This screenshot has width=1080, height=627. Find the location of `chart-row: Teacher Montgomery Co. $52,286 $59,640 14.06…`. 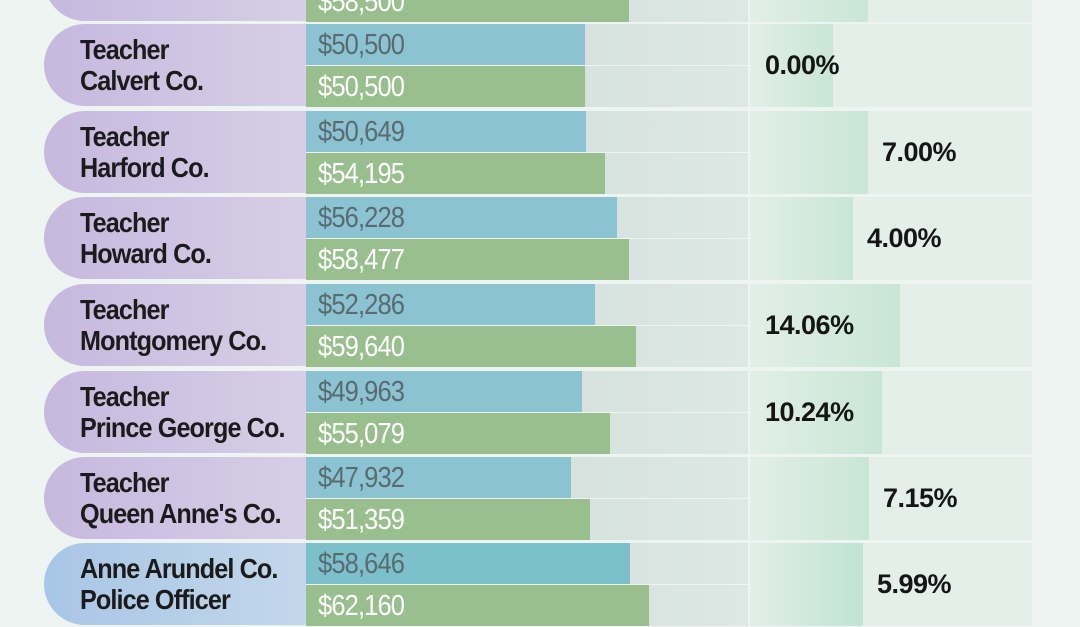

chart-row: Teacher Montgomery Co. $52,286 $59,640 14.06… is located at coordinates (540, 324).